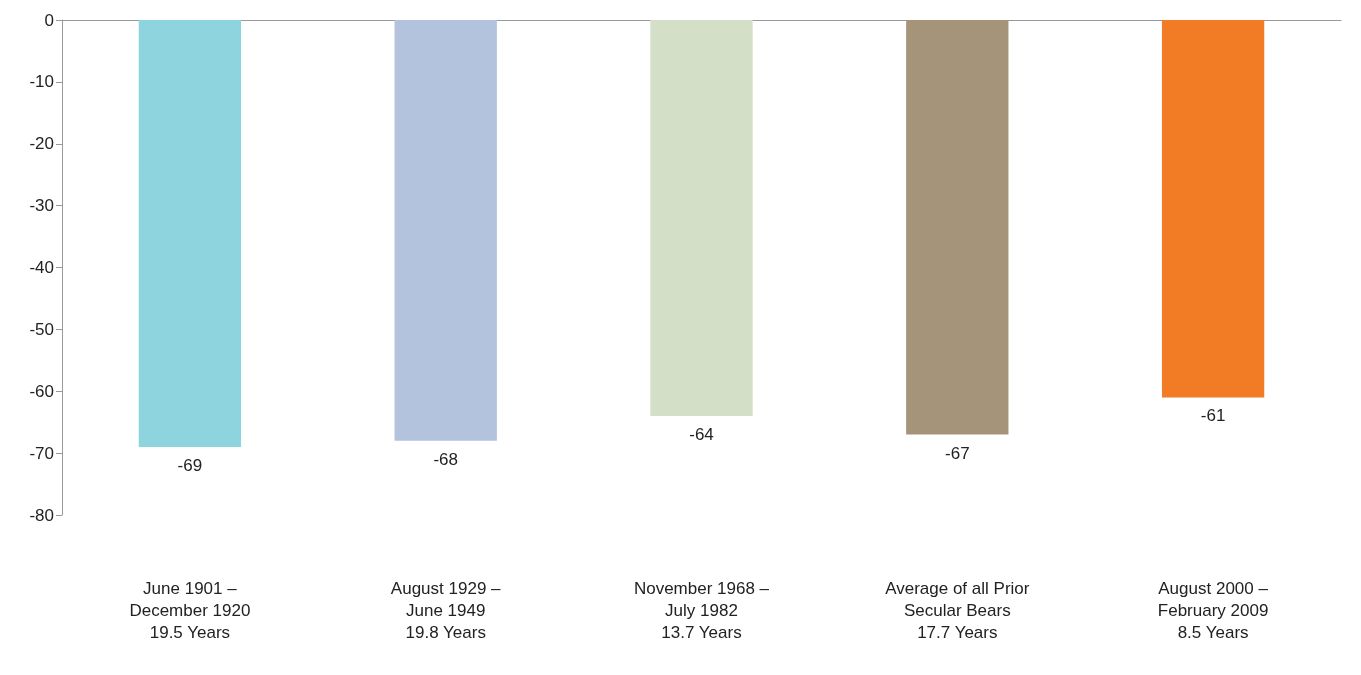  Describe the element at coordinates (957, 453) in the screenshot. I see `data-label: -67` at that location.